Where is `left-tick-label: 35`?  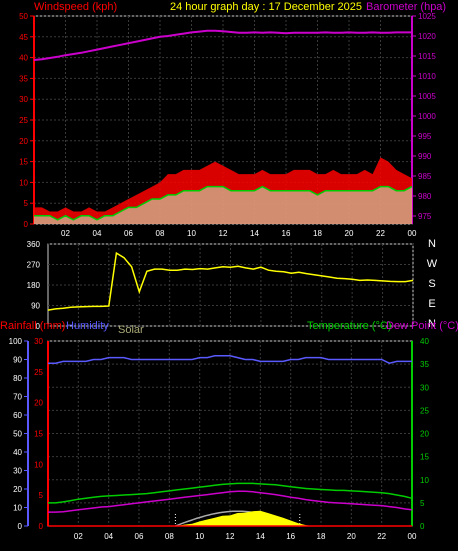
left-tick-label: 35 is located at coordinates (23, 78).